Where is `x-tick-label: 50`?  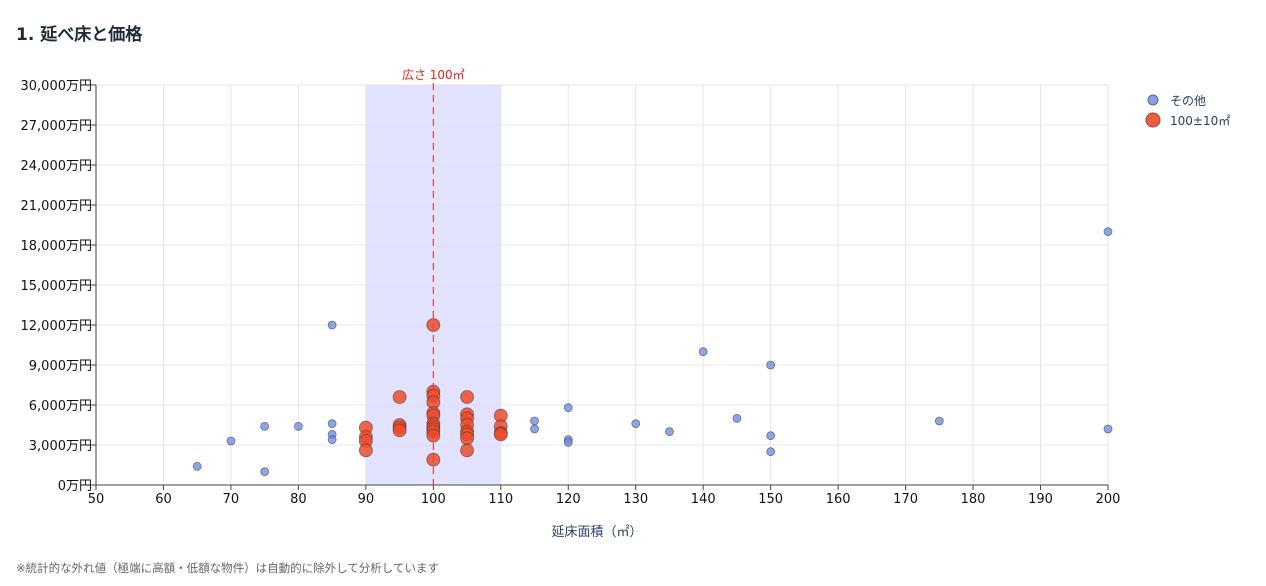
x-tick-label: 50 is located at coordinates (96, 499).